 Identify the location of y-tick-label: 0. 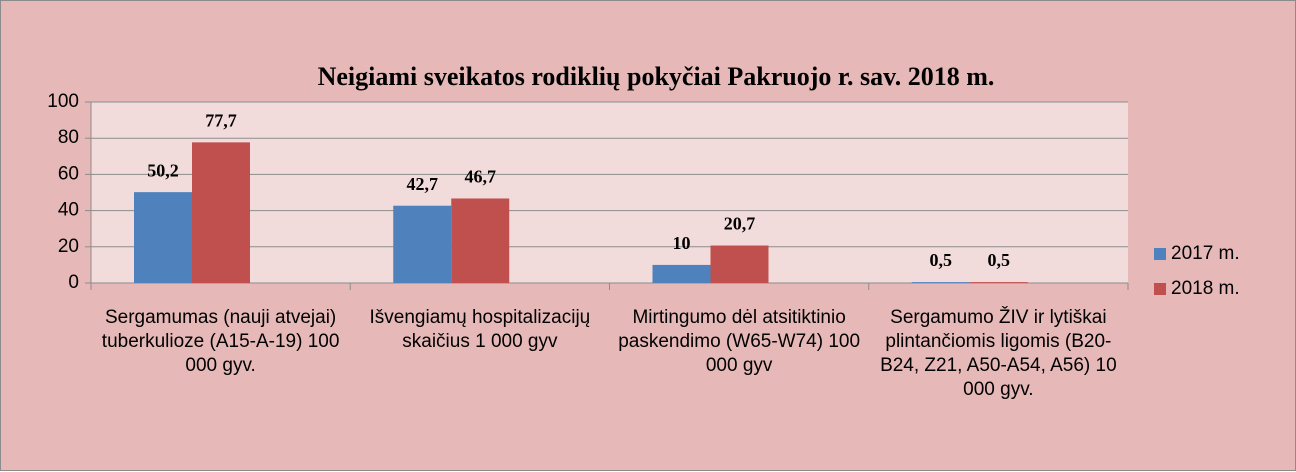
(73, 282).